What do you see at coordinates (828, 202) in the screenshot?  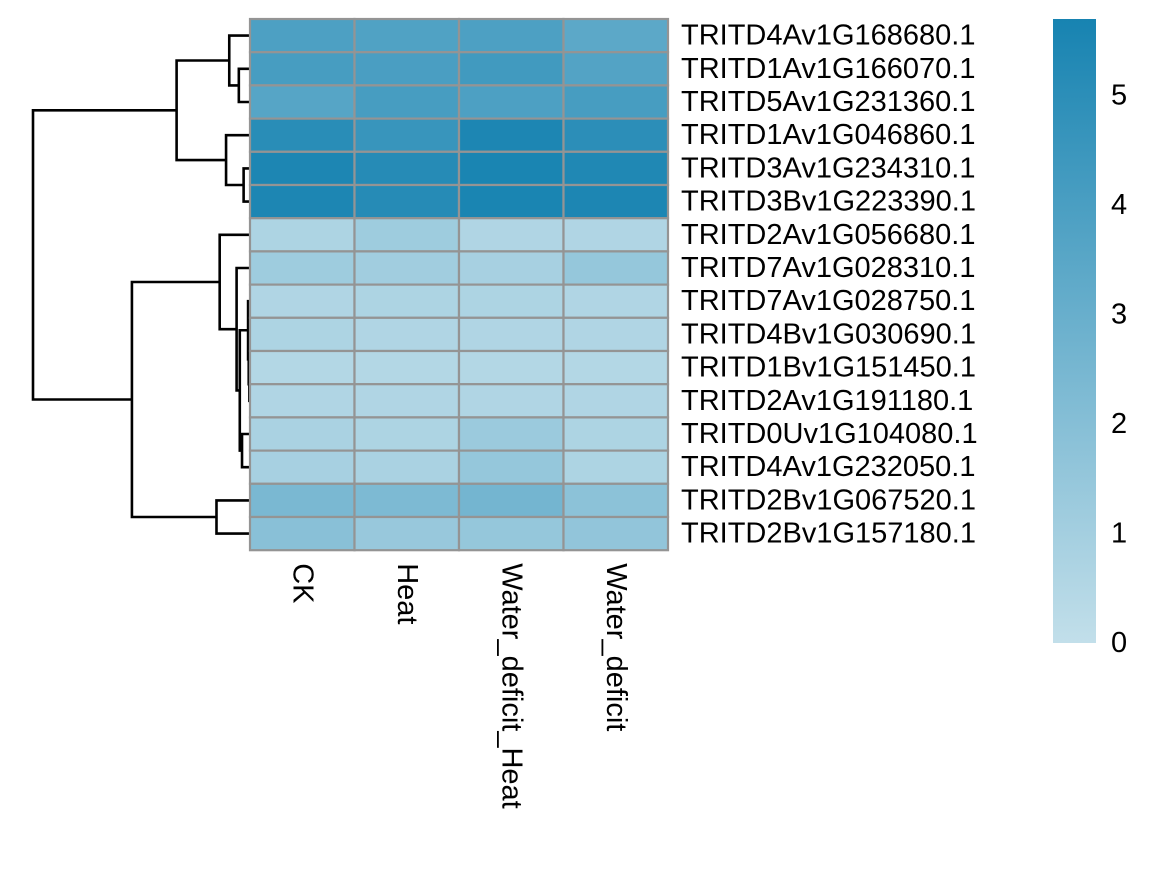 I see `row-label: TRITD3Bv1G223390.1` at bounding box center [828, 202].